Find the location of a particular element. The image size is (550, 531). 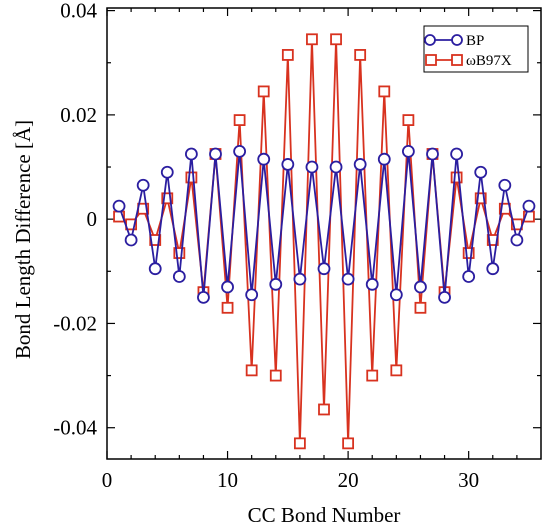

y-tick-label: -0.04 is located at coordinates (75, 428).